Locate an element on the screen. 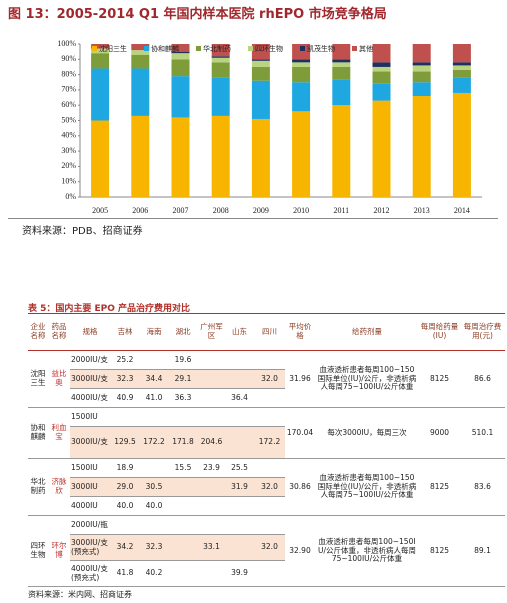 The height and width of the screenshot is (603, 507). price-cell: 32.3 is located at coordinates (125, 379).